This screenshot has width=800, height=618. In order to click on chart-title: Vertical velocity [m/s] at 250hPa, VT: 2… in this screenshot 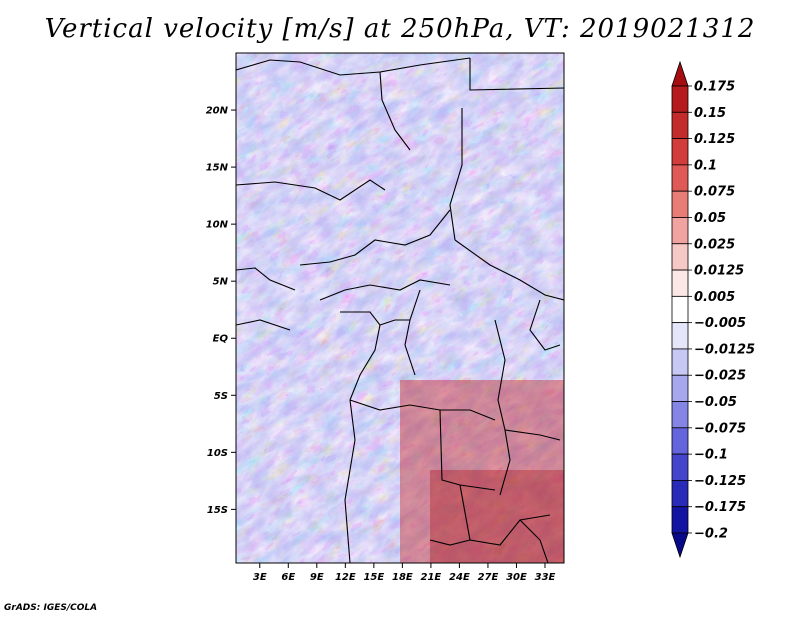, I will do `click(400, 29)`.